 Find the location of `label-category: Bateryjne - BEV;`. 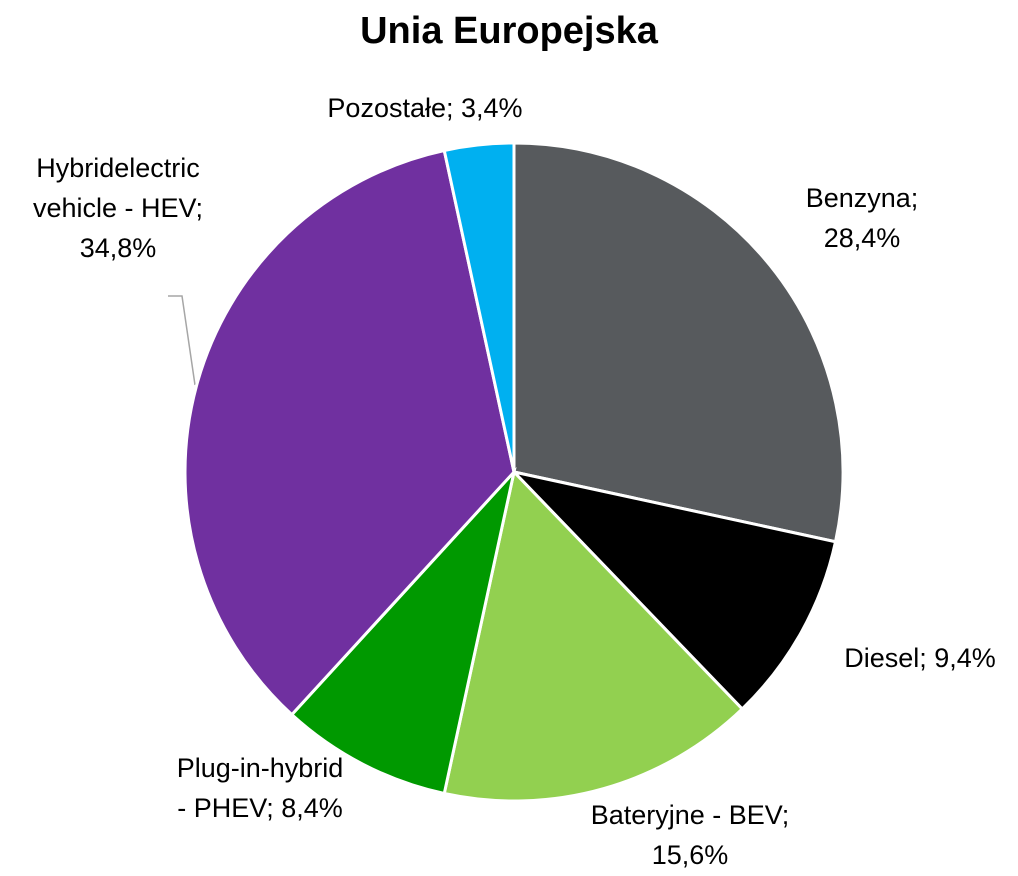

label-category: Bateryjne - BEV; is located at coordinates (690, 815).